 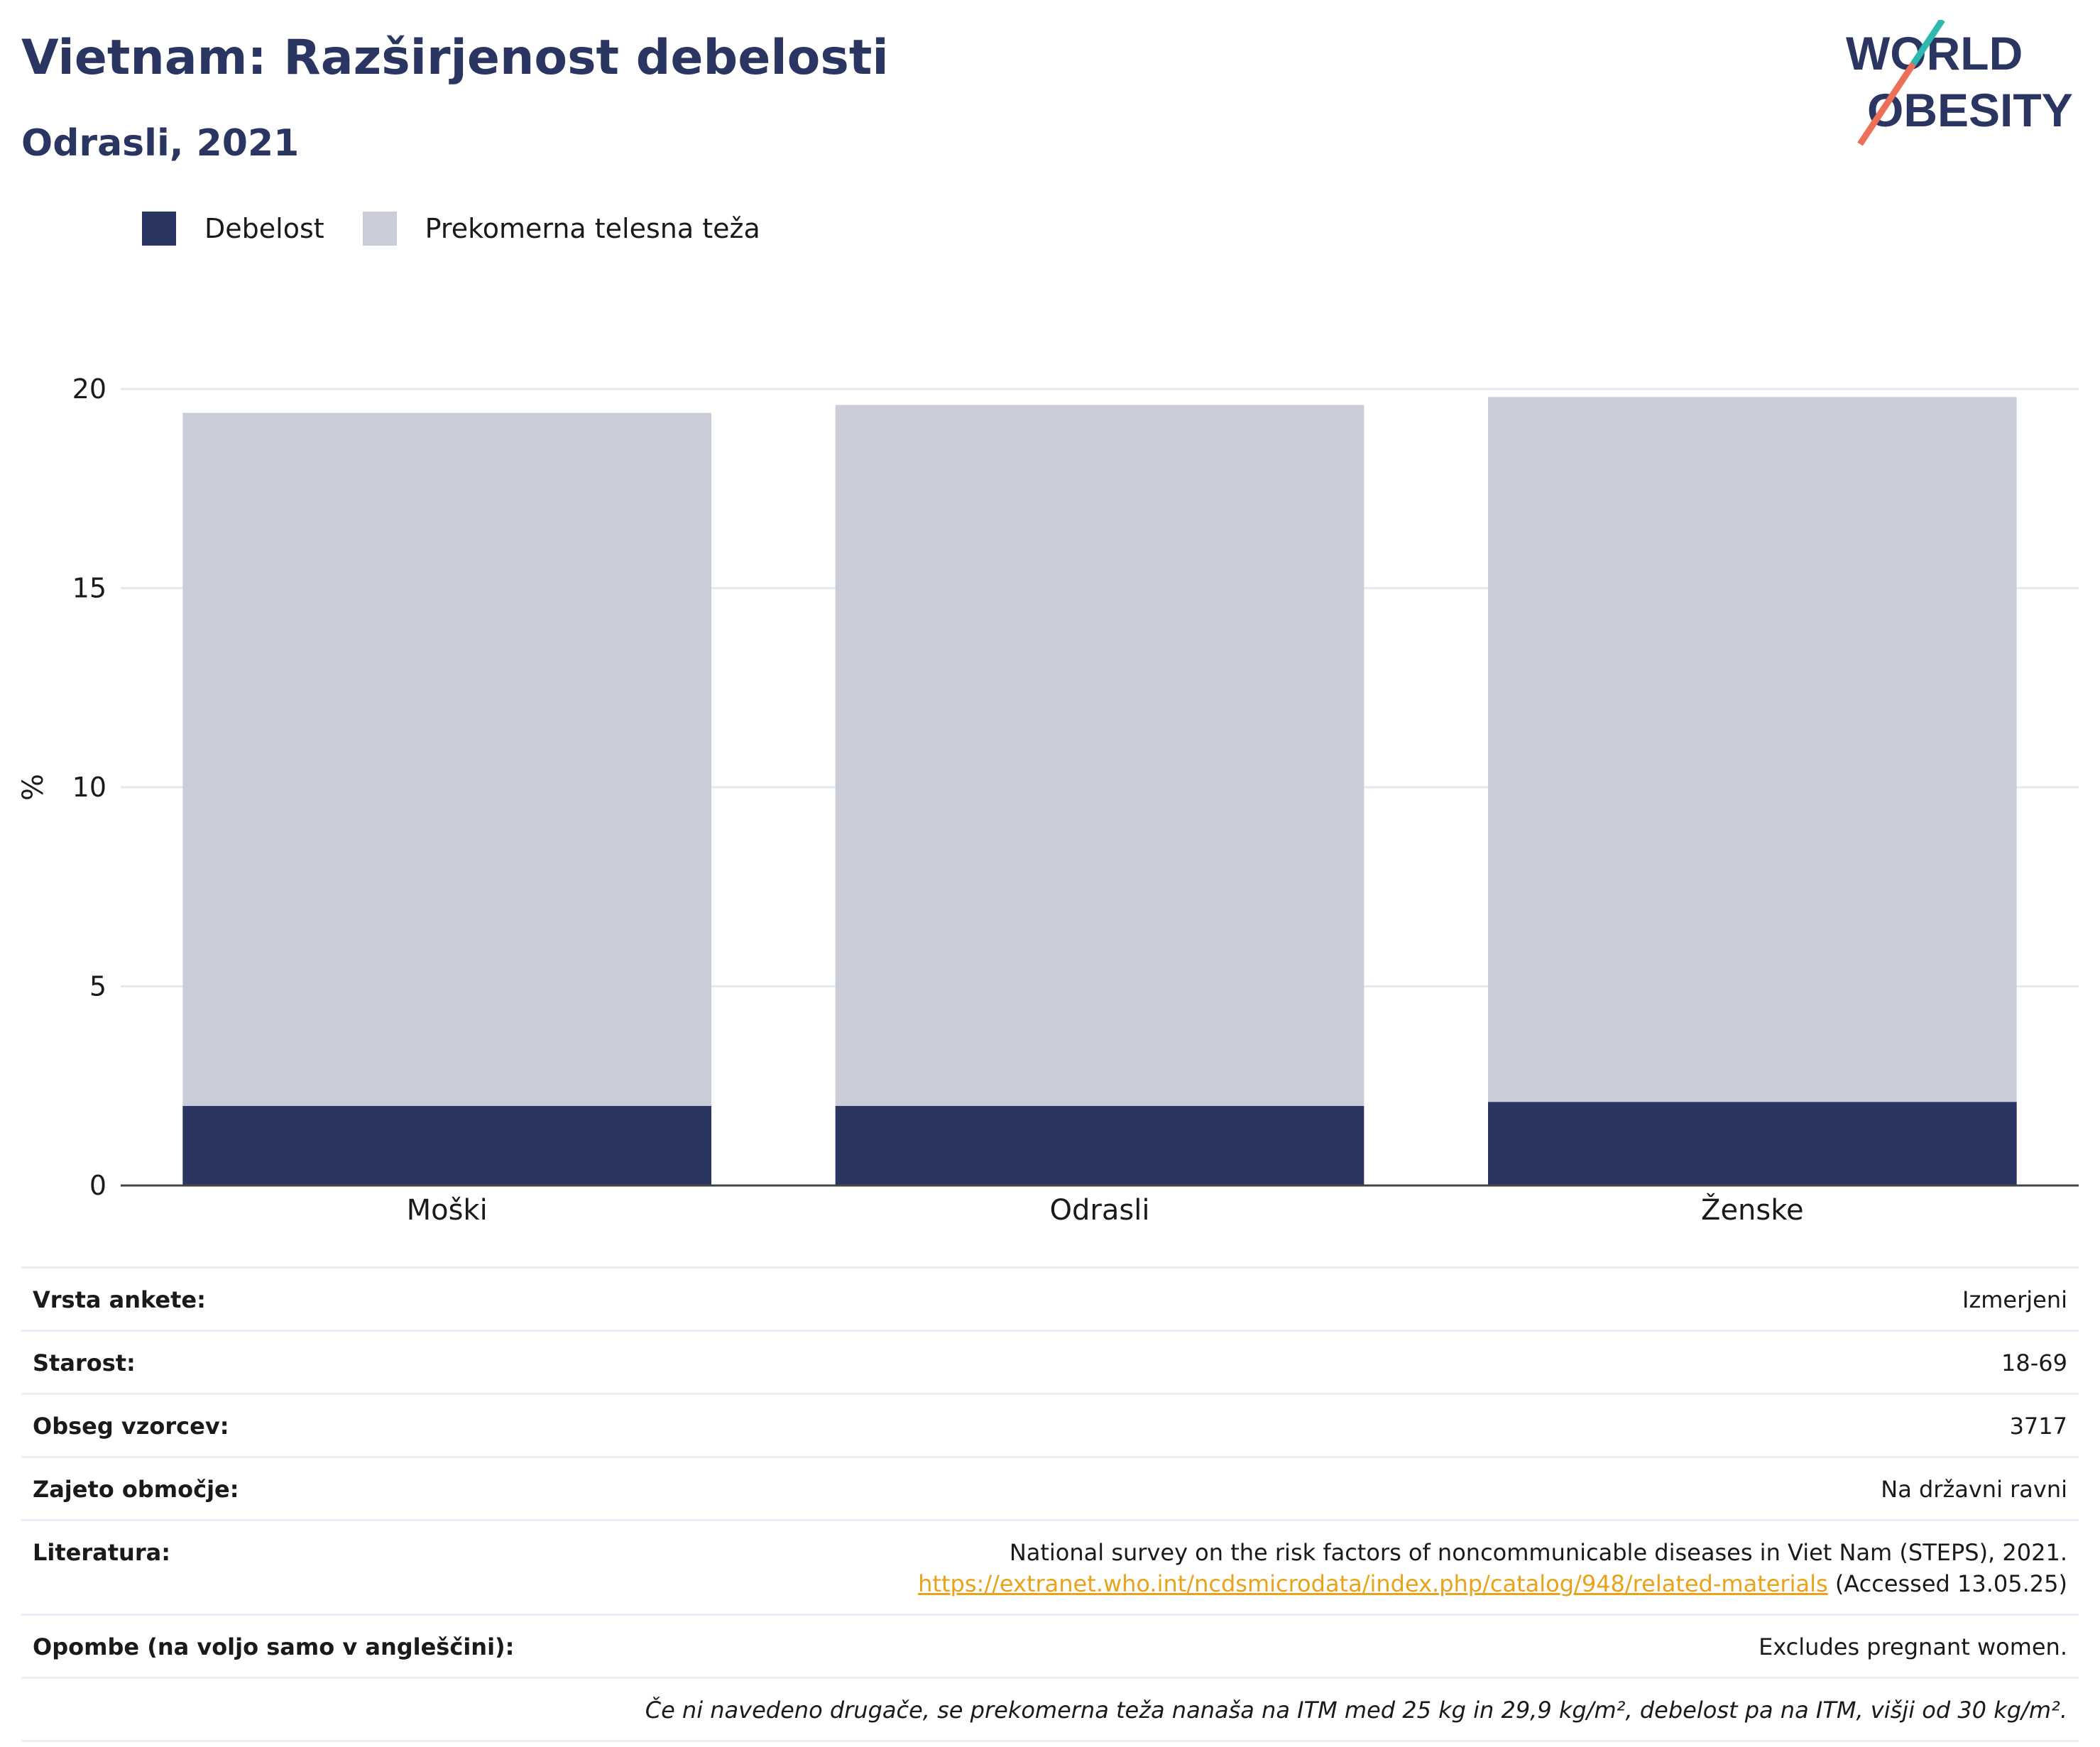 I want to click on legend-swatch-overweight, so click(x=379, y=229).